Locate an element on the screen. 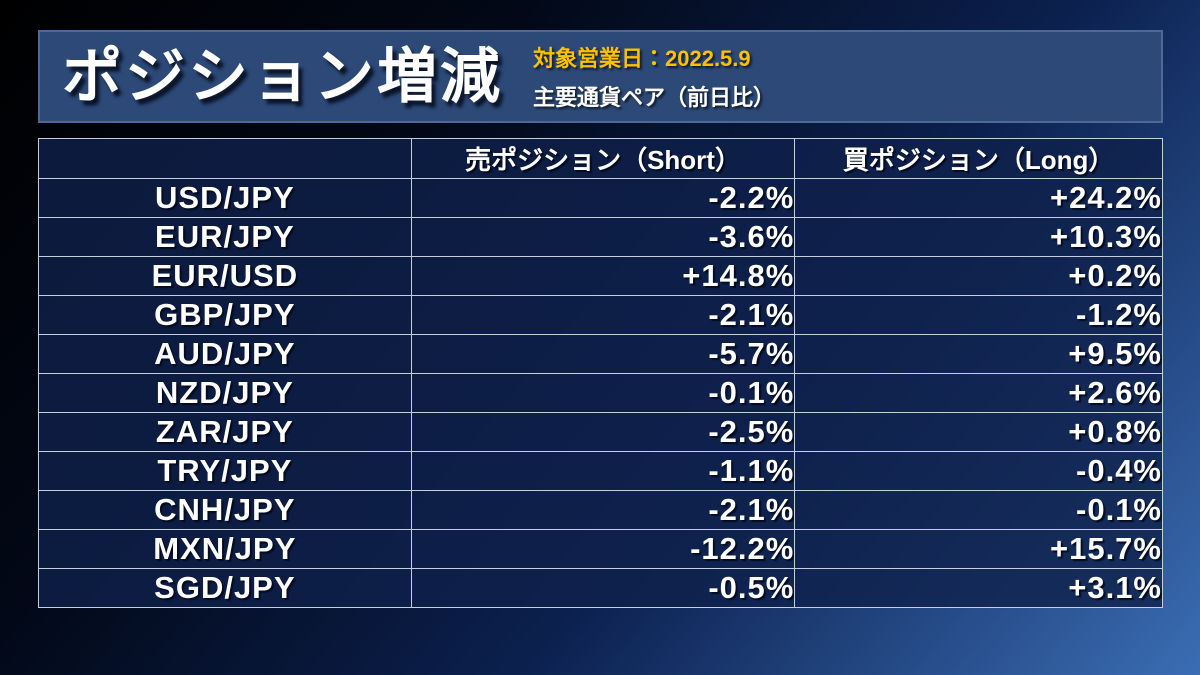 The width and height of the screenshot is (1200, 675). currency-pair-cell: MXN/JPY is located at coordinates (225, 549).